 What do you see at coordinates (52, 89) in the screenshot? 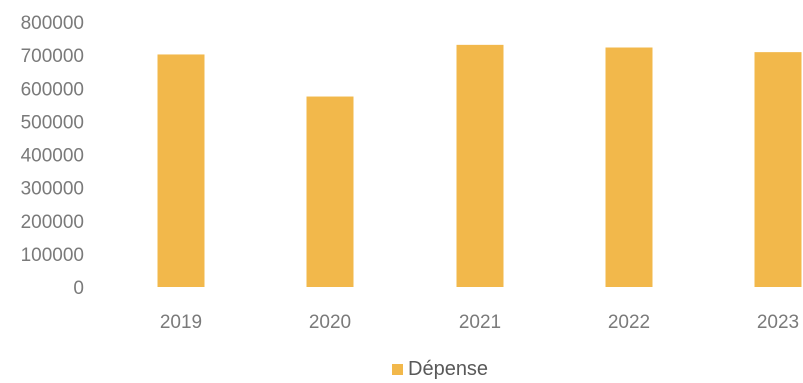
I see `y-tick-label: 600000` at bounding box center [52, 89].